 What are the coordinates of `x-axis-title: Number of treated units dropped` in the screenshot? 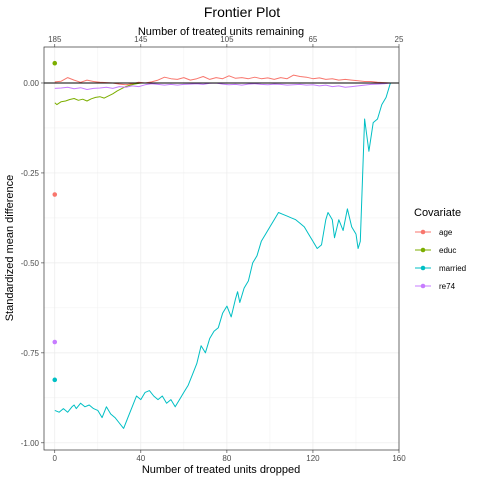 It's located at (221, 470).